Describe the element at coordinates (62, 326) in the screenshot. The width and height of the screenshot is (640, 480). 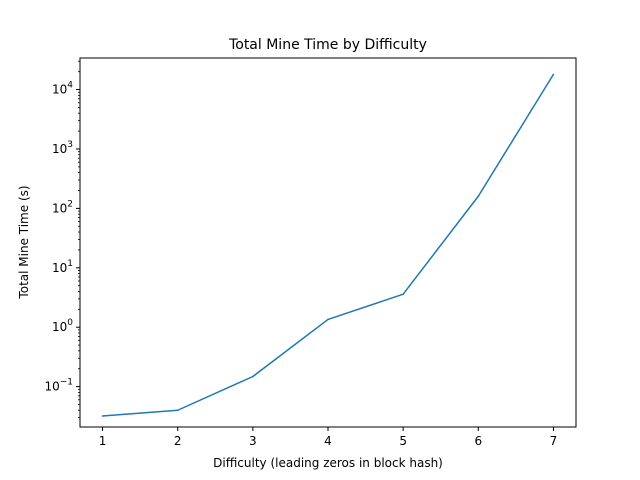
I see `y-tick-label: 10⁰` at that location.